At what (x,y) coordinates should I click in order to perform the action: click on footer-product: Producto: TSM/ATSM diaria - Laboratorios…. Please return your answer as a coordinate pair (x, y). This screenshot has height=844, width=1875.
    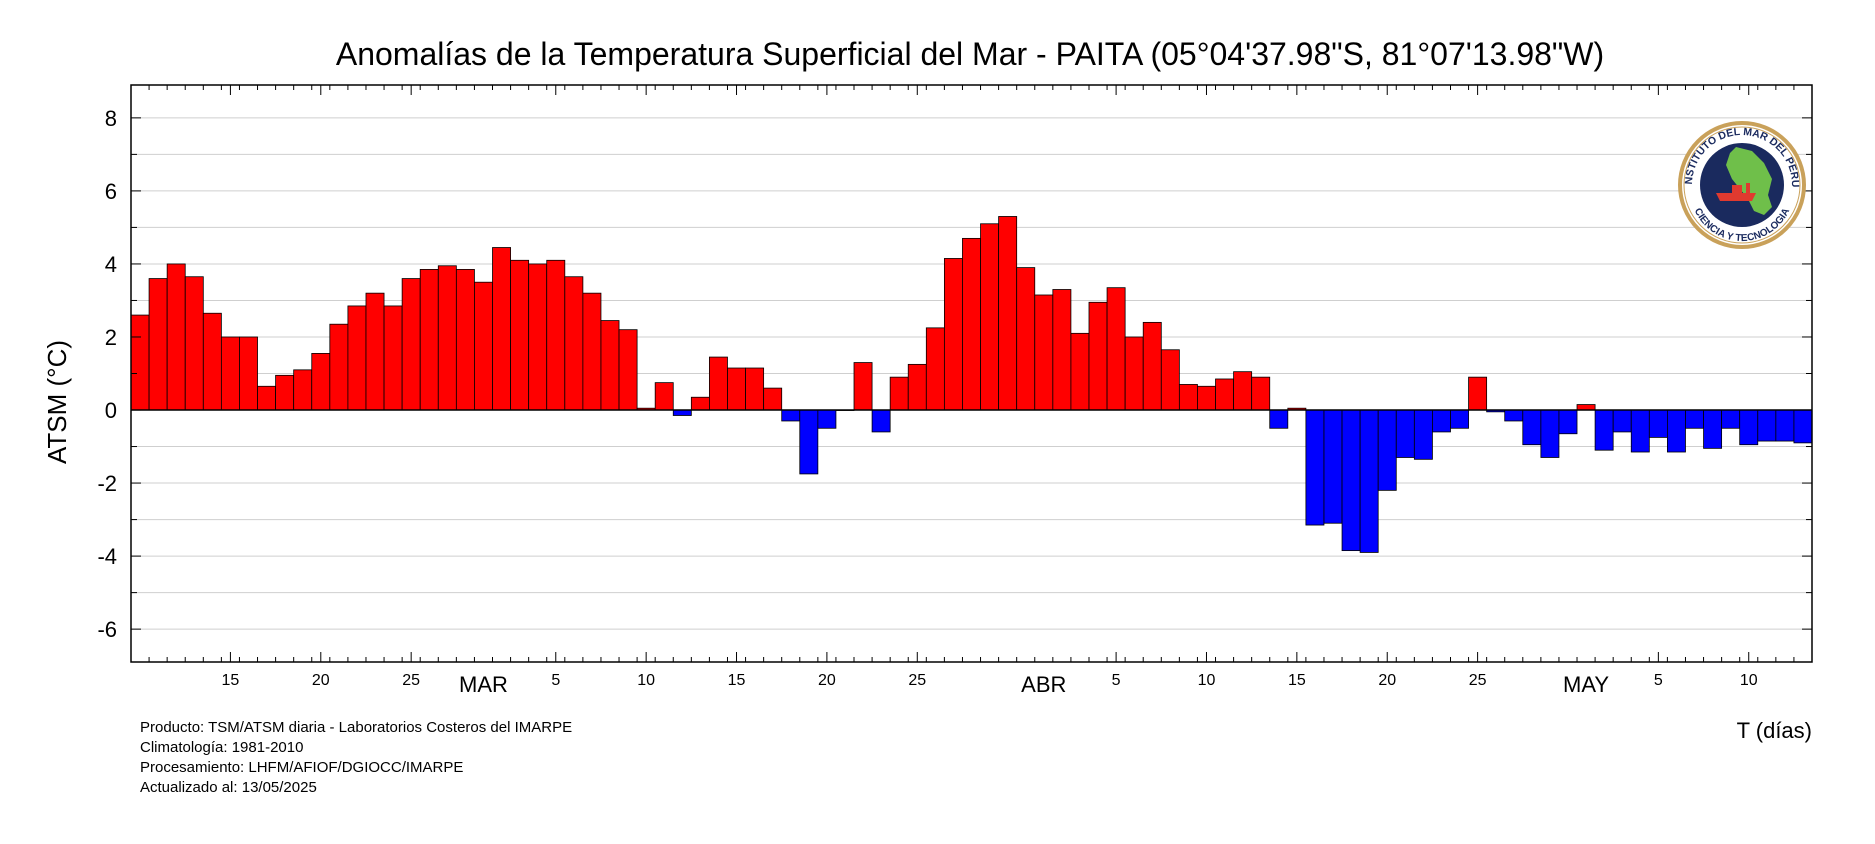
    Looking at the image, I should click on (356, 727).